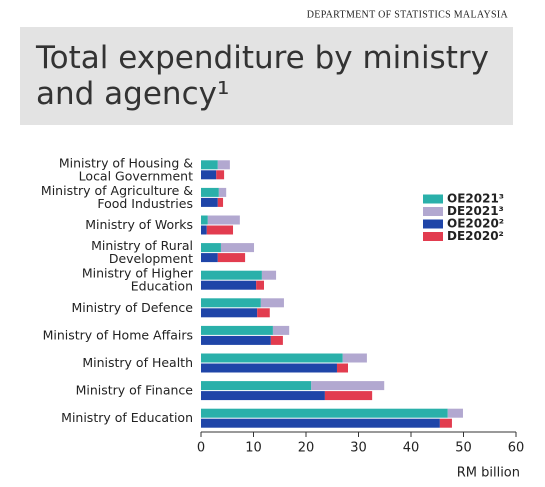 The height and width of the screenshot is (487, 545). I want to click on category-label: Ministry of Home Affairs, so click(118, 334).